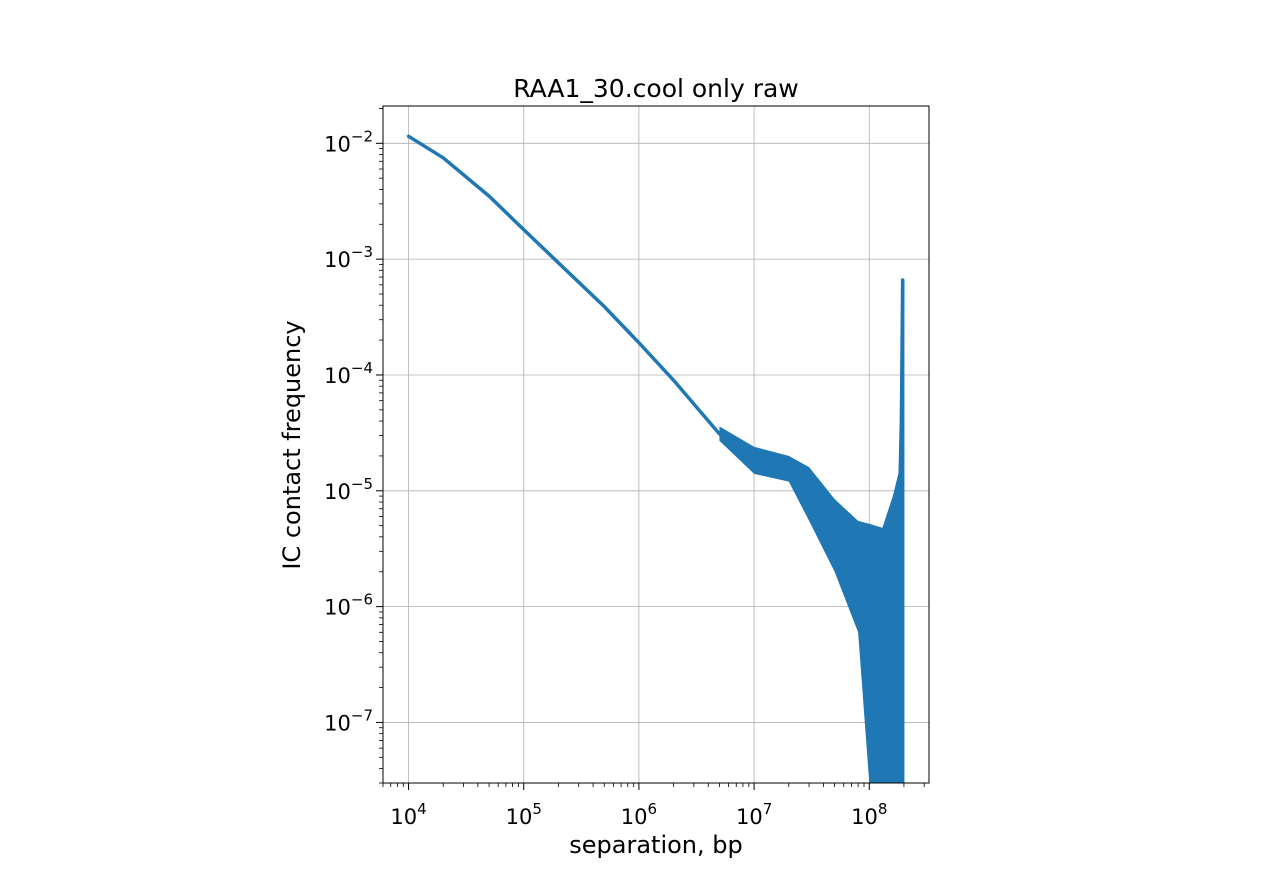 The image size is (1280, 880). What do you see at coordinates (656, 88) in the screenshot?
I see `chart-title: RAA1_30.cool only raw` at bounding box center [656, 88].